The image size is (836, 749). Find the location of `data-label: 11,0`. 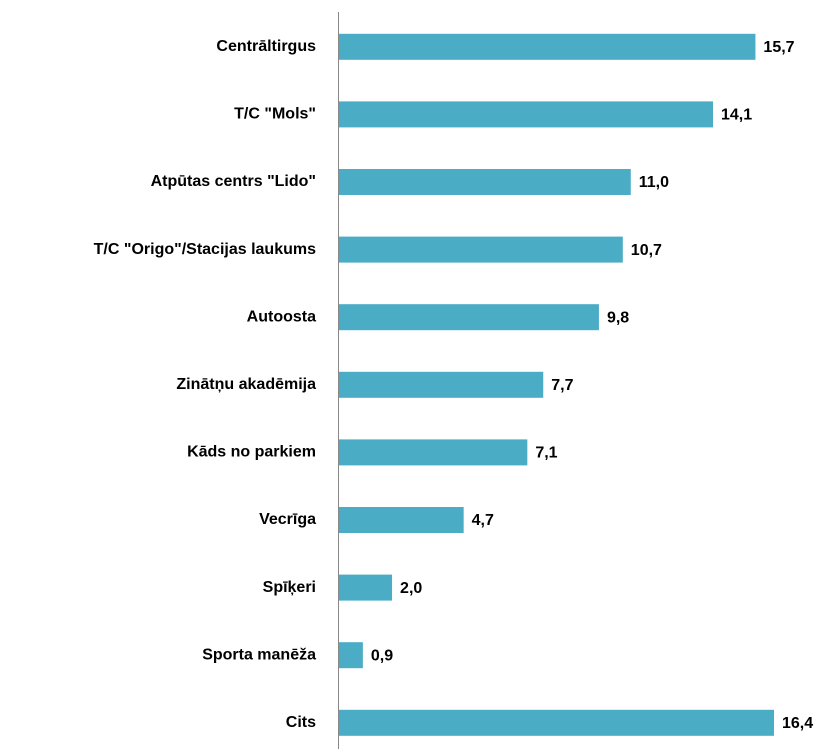

data-label: 11,0 is located at coordinates (654, 182).